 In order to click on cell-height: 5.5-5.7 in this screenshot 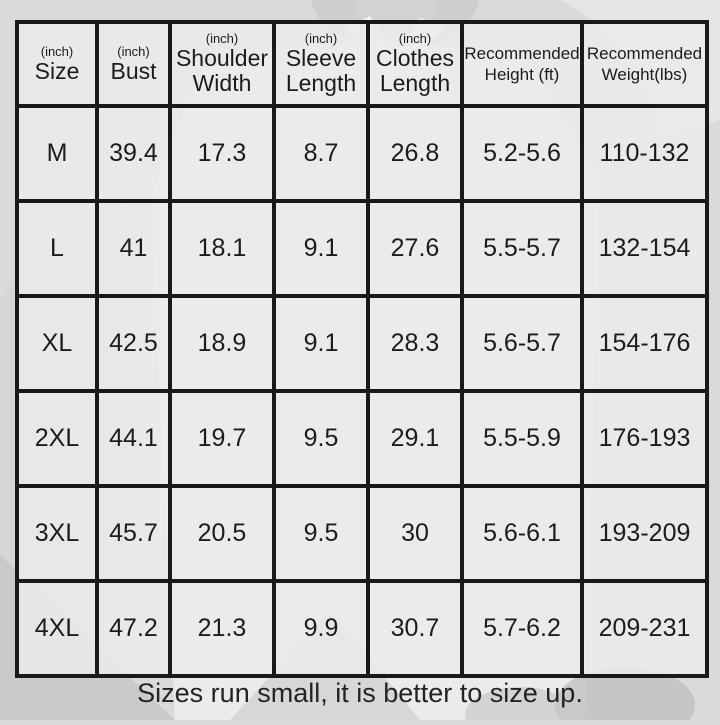, I will do `click(522, 248)`.